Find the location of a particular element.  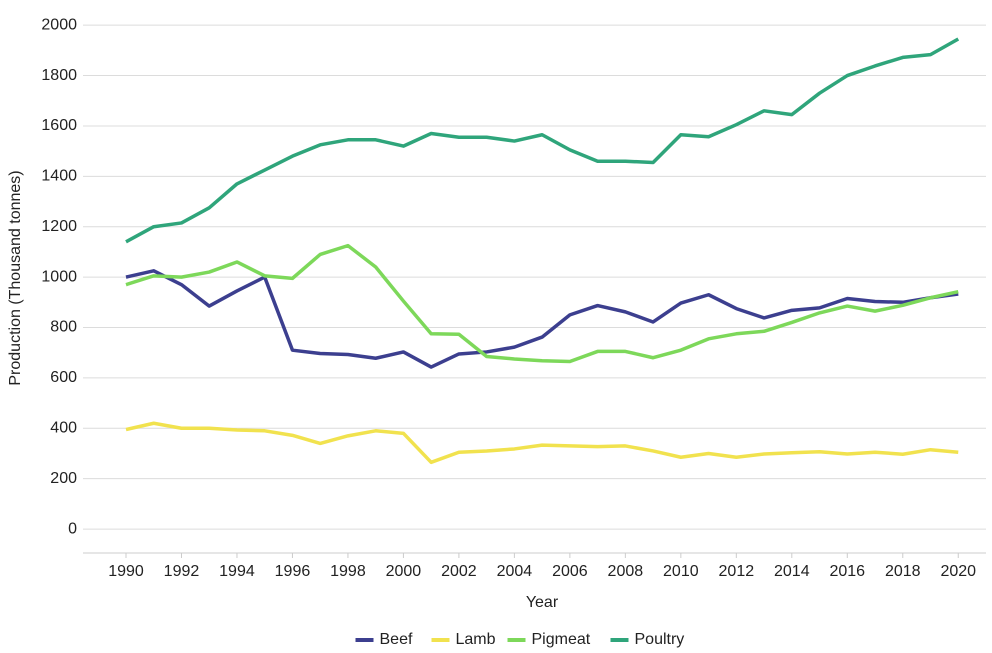

x-tick-label: 2010 is located at coordinates (681, 571).